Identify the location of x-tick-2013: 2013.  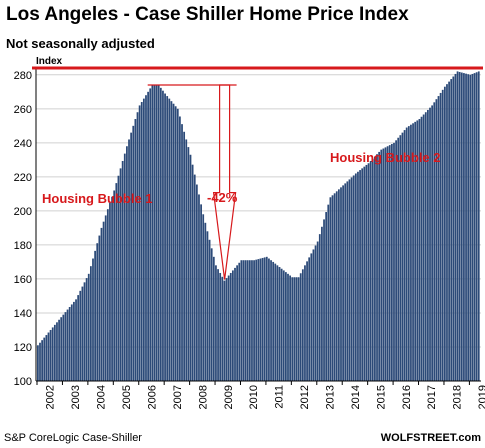
(331, 397).